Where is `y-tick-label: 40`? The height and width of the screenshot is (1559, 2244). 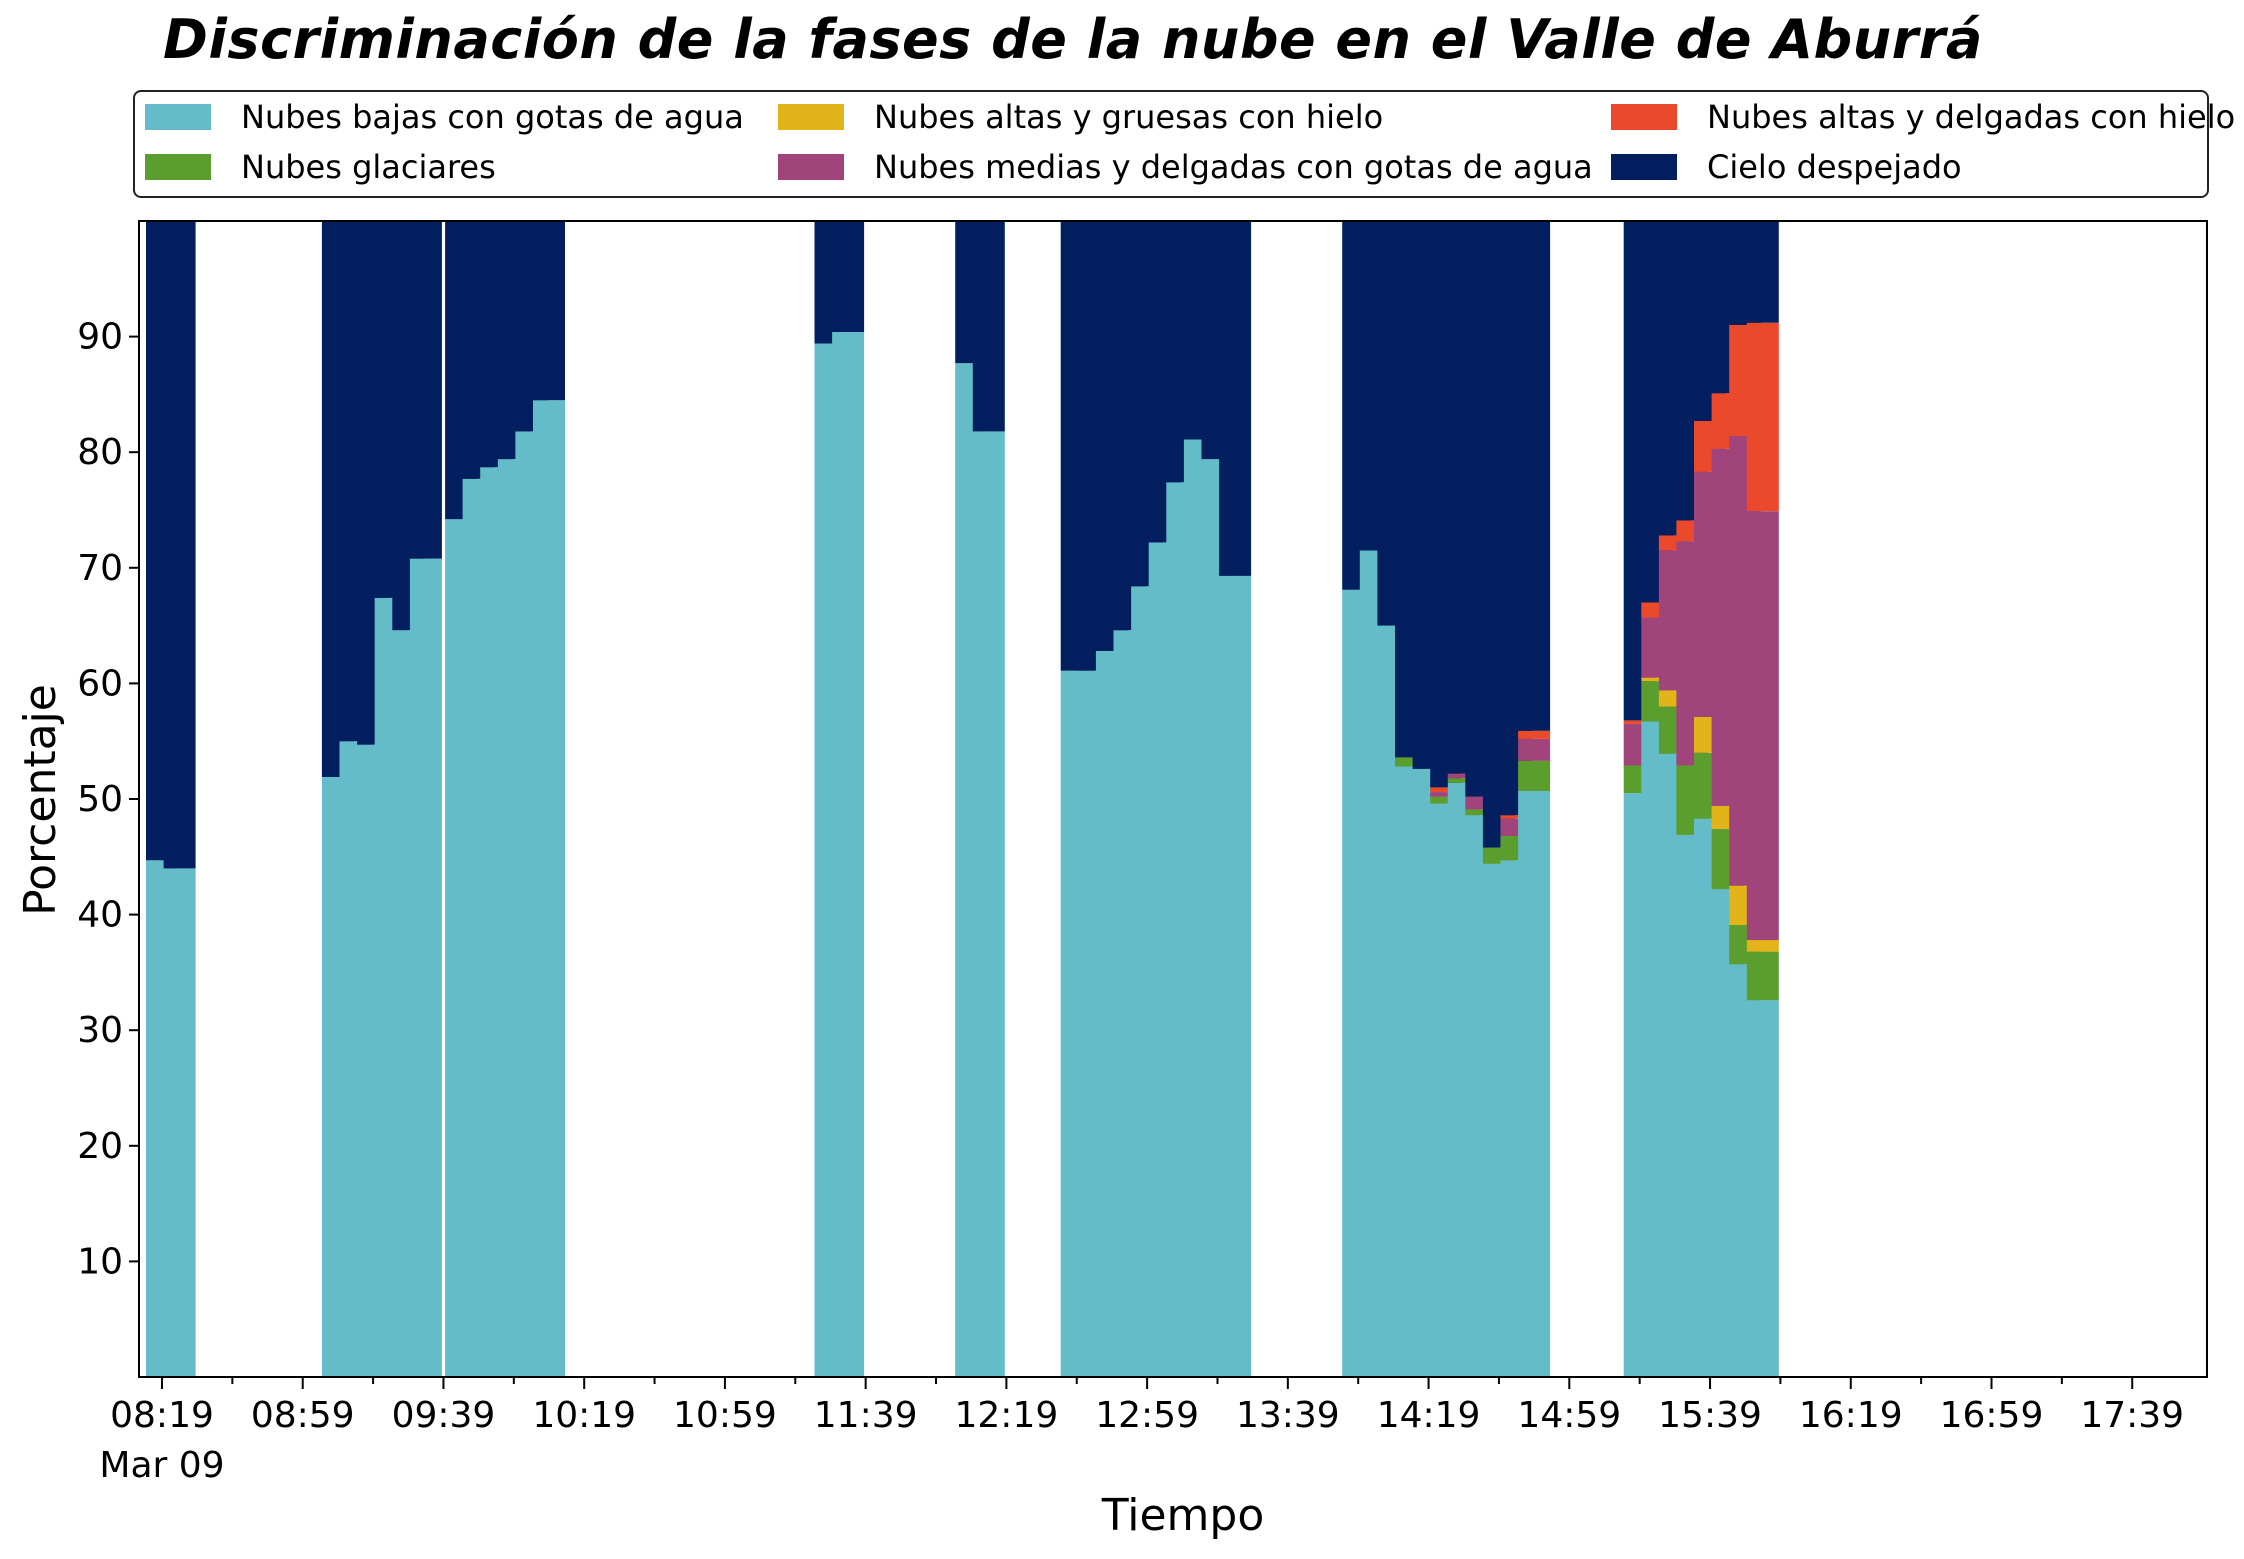
y-tick-label: 40 is located at coordinates (100, 915).